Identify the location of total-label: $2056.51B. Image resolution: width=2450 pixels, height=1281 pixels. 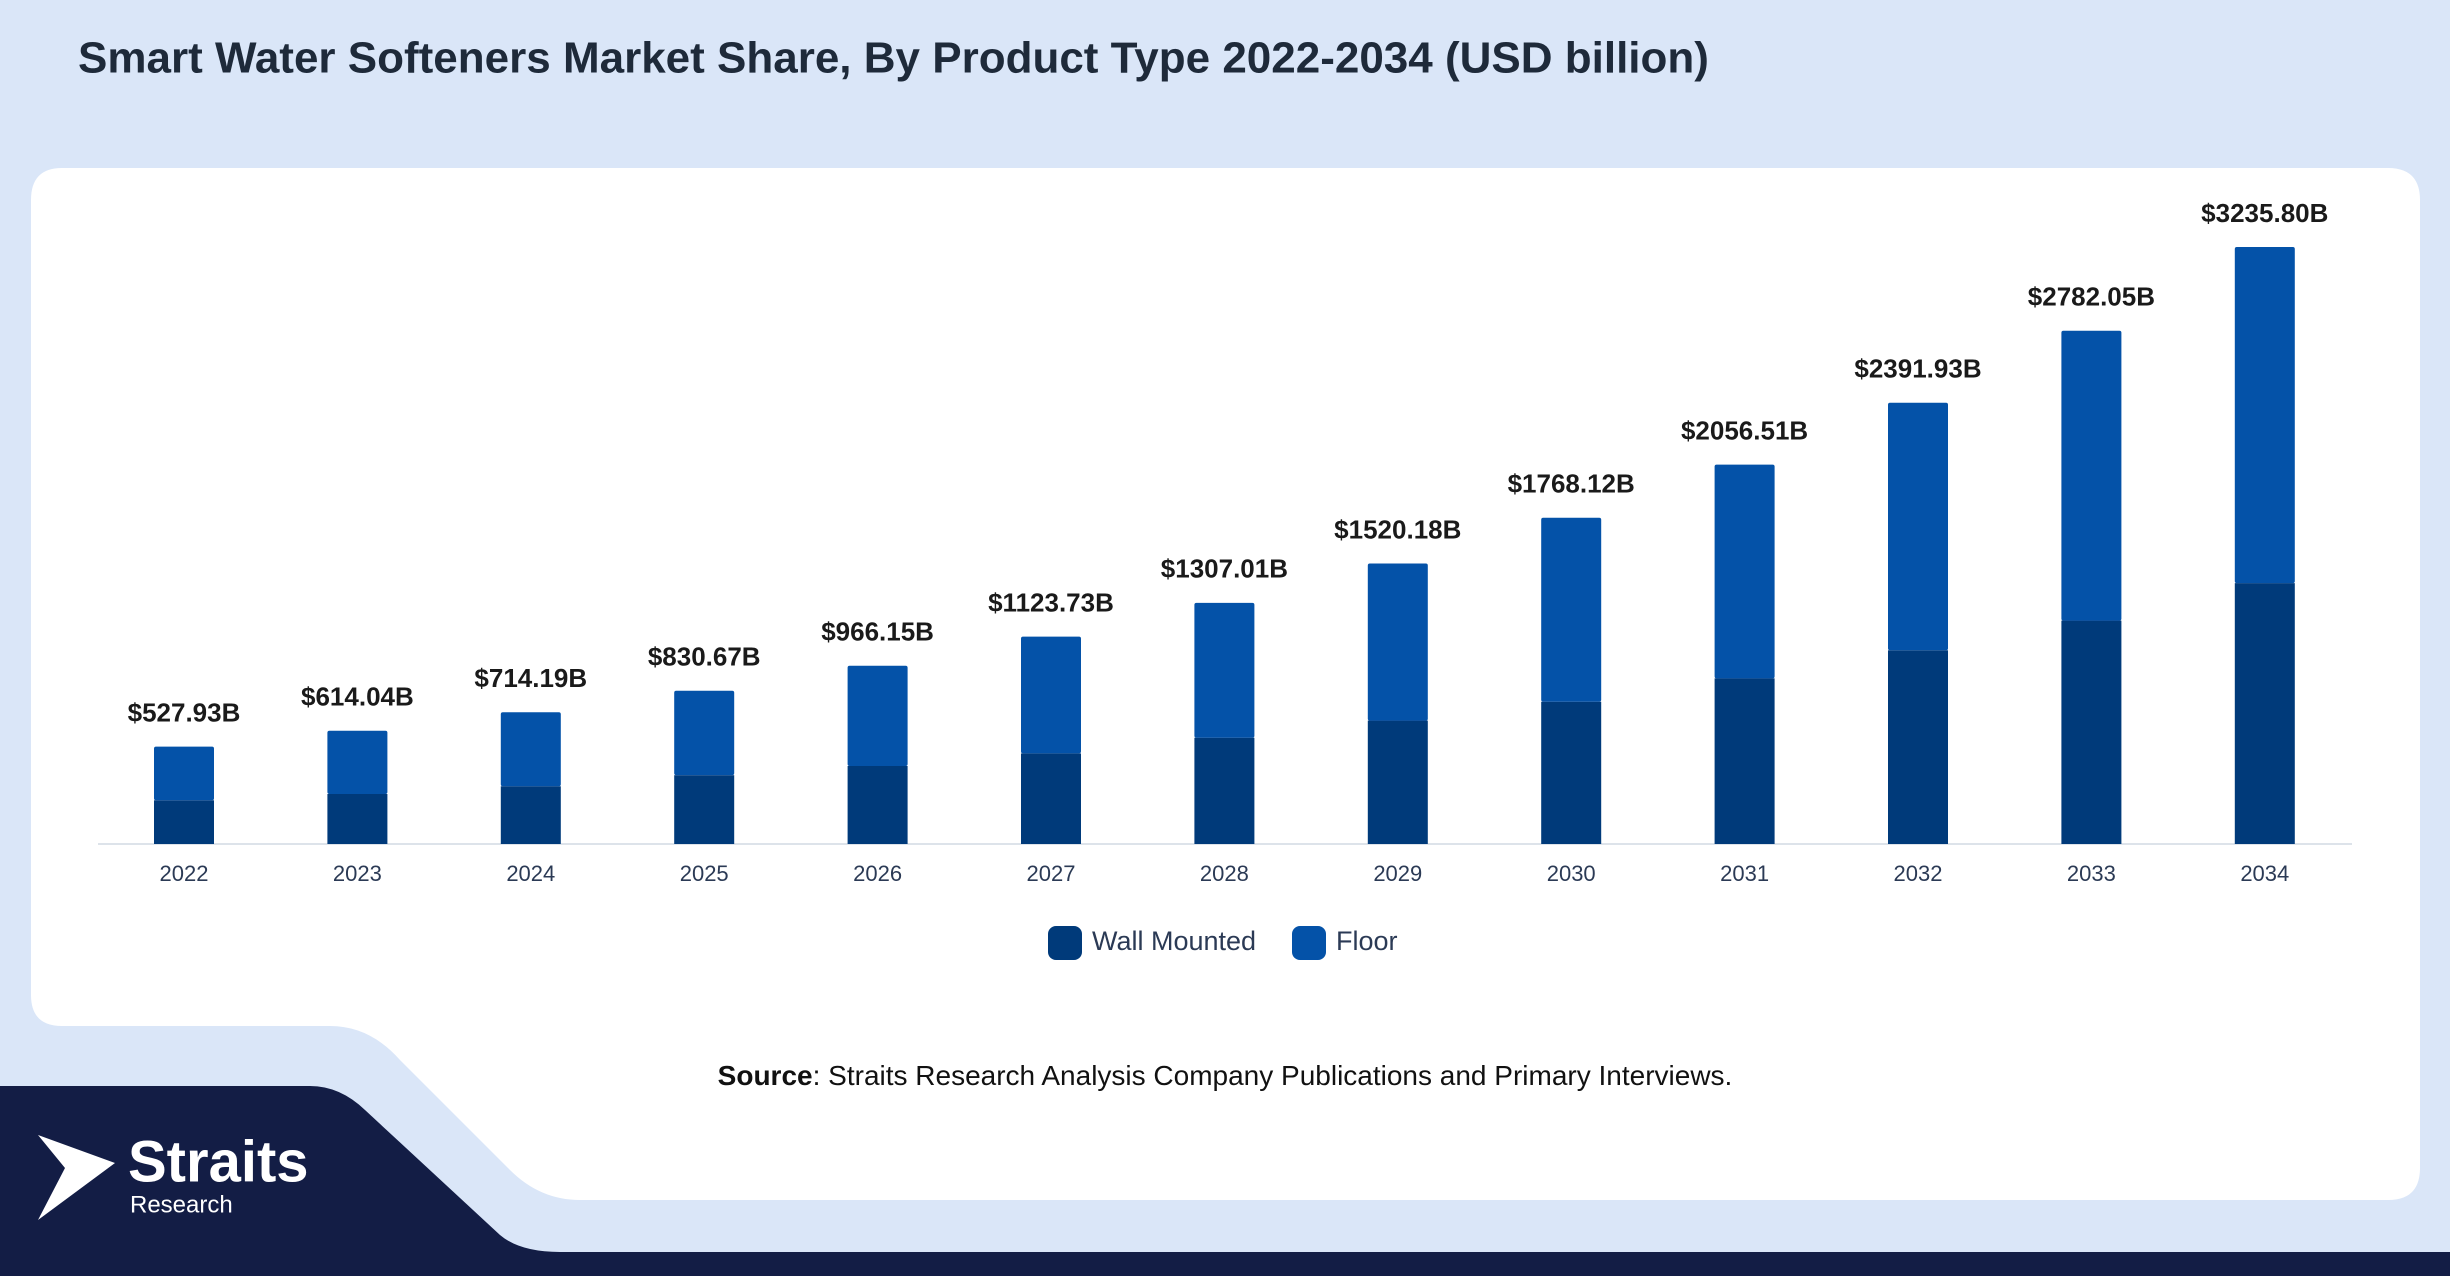
(1744, 430).